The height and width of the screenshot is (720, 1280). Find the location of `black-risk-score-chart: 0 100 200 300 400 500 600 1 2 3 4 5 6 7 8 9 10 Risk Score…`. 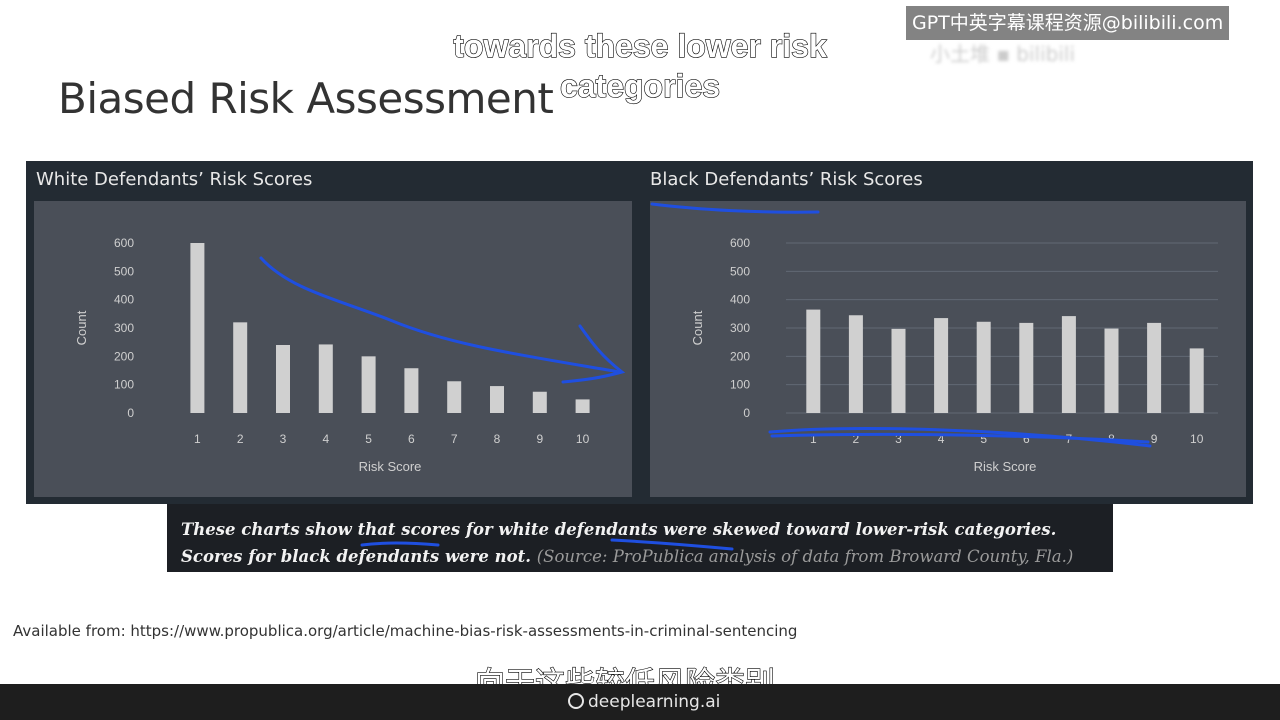

black-risk-score-chart: 0 100 200 300 400 500 600 1 2 3 4 5 6 7 8 9 10 Risk Score… is located at coordinates (954, 355).